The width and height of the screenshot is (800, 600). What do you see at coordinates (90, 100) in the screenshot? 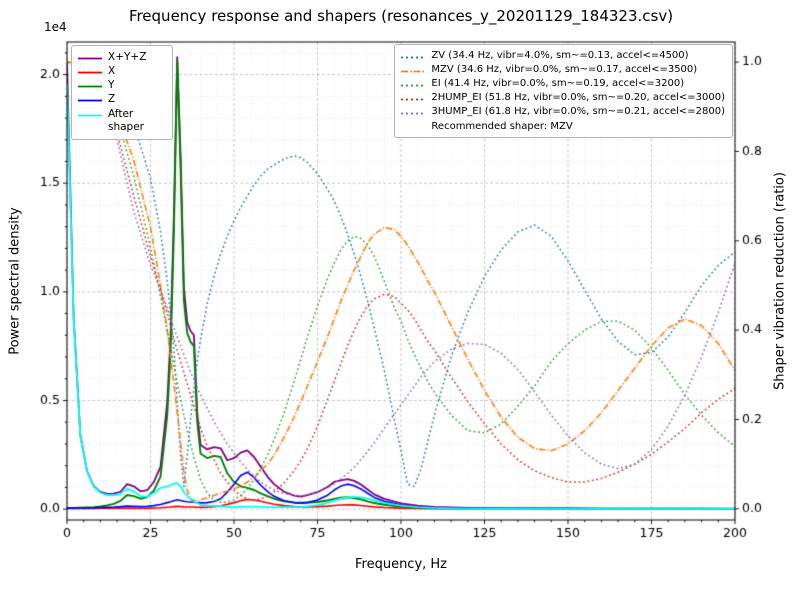
I see `line-sample-z` at bounding box center [90, 100].